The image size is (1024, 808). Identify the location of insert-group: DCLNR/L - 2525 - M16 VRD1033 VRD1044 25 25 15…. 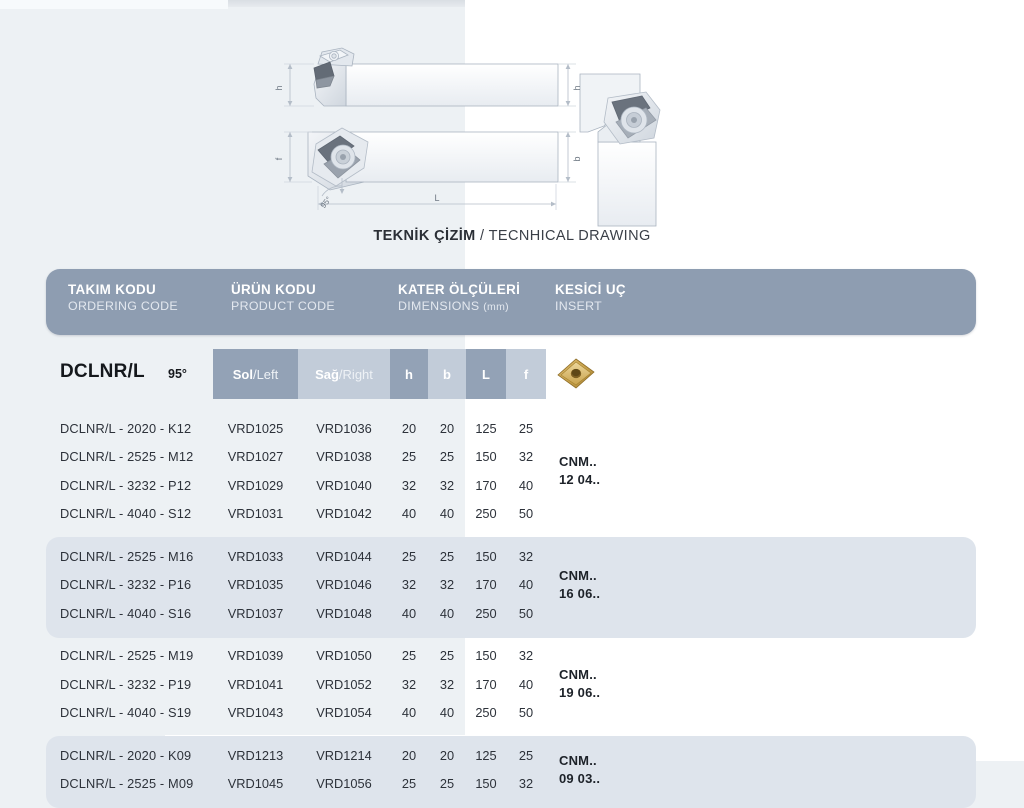
(511, 587).